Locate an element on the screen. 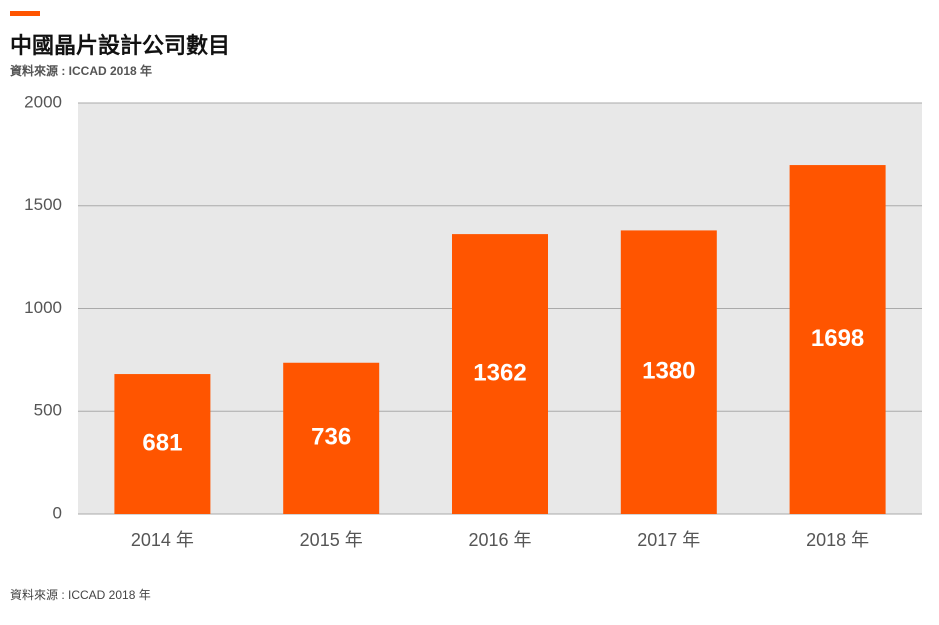 The height and width of the screenshot is (625, 939). value-label: 736 is located at coordinates (331, 437).